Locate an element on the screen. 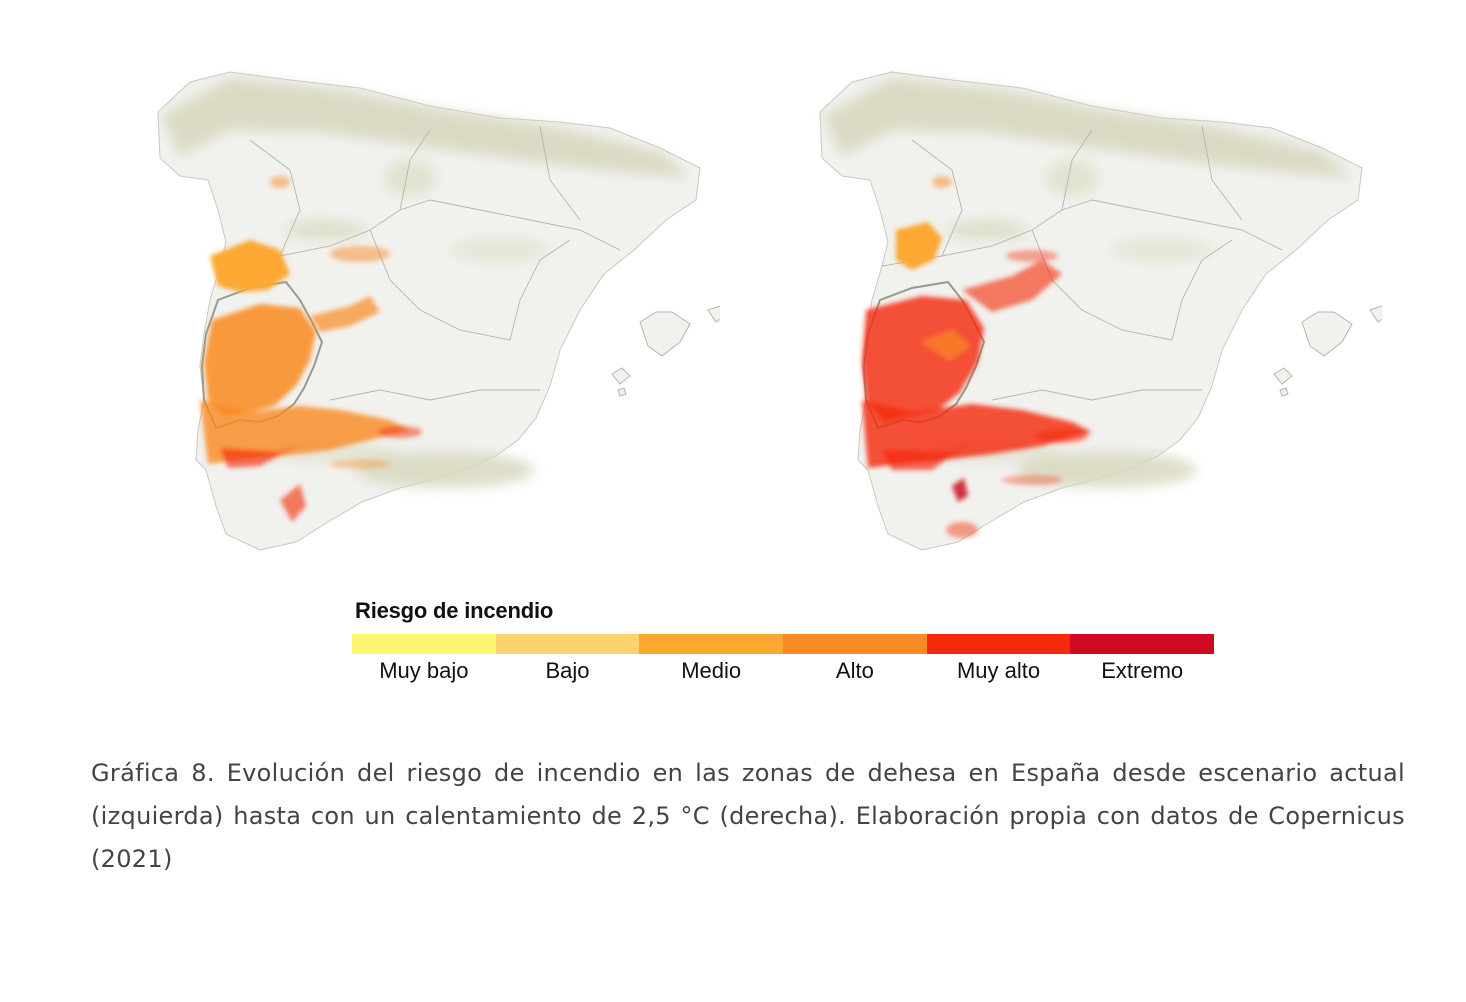  legend-swatch-alto is located at coordinates (855, 644).